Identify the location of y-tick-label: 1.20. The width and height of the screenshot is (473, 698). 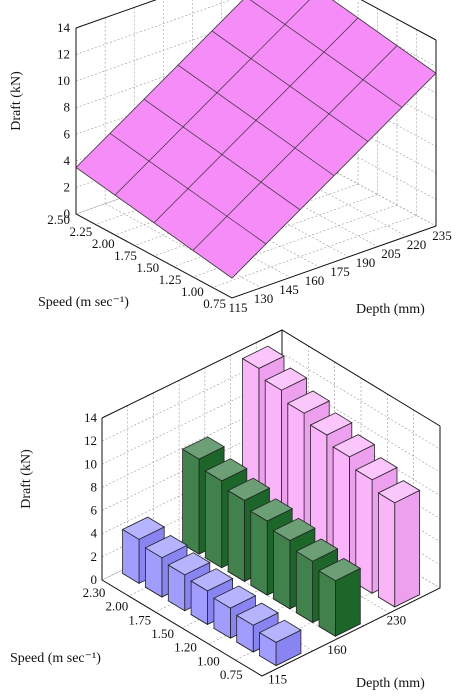
(185, 647).